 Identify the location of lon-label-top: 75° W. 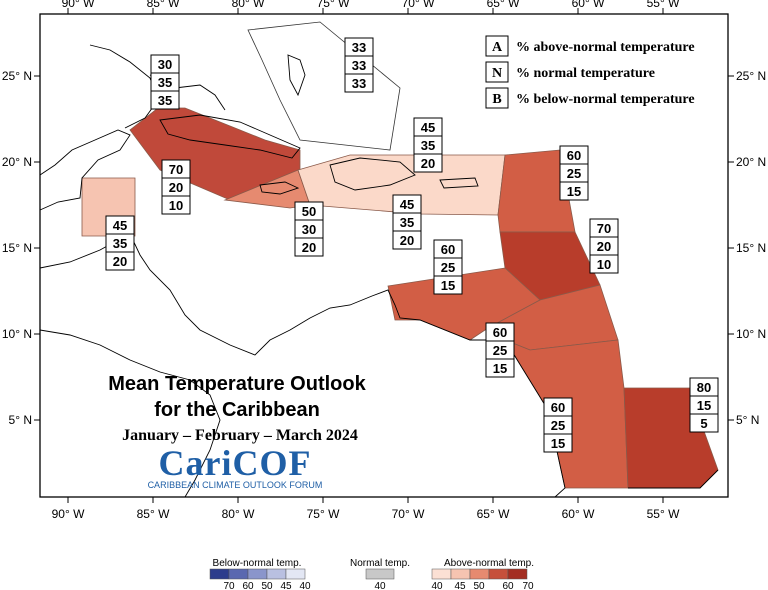
(333, 5).